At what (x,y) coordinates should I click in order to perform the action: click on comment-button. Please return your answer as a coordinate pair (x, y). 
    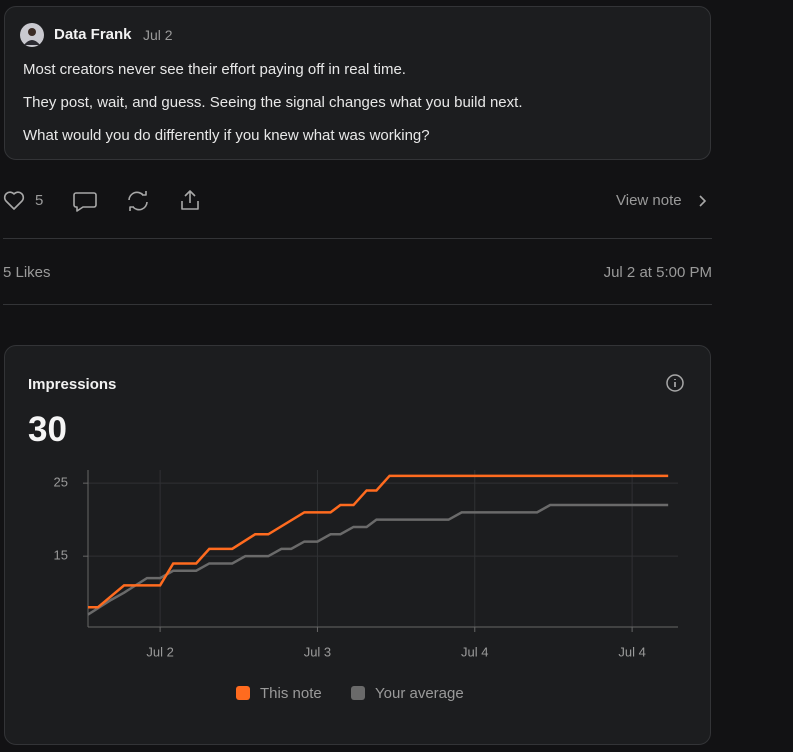
    Looking at the image, I should click on (85, 202).